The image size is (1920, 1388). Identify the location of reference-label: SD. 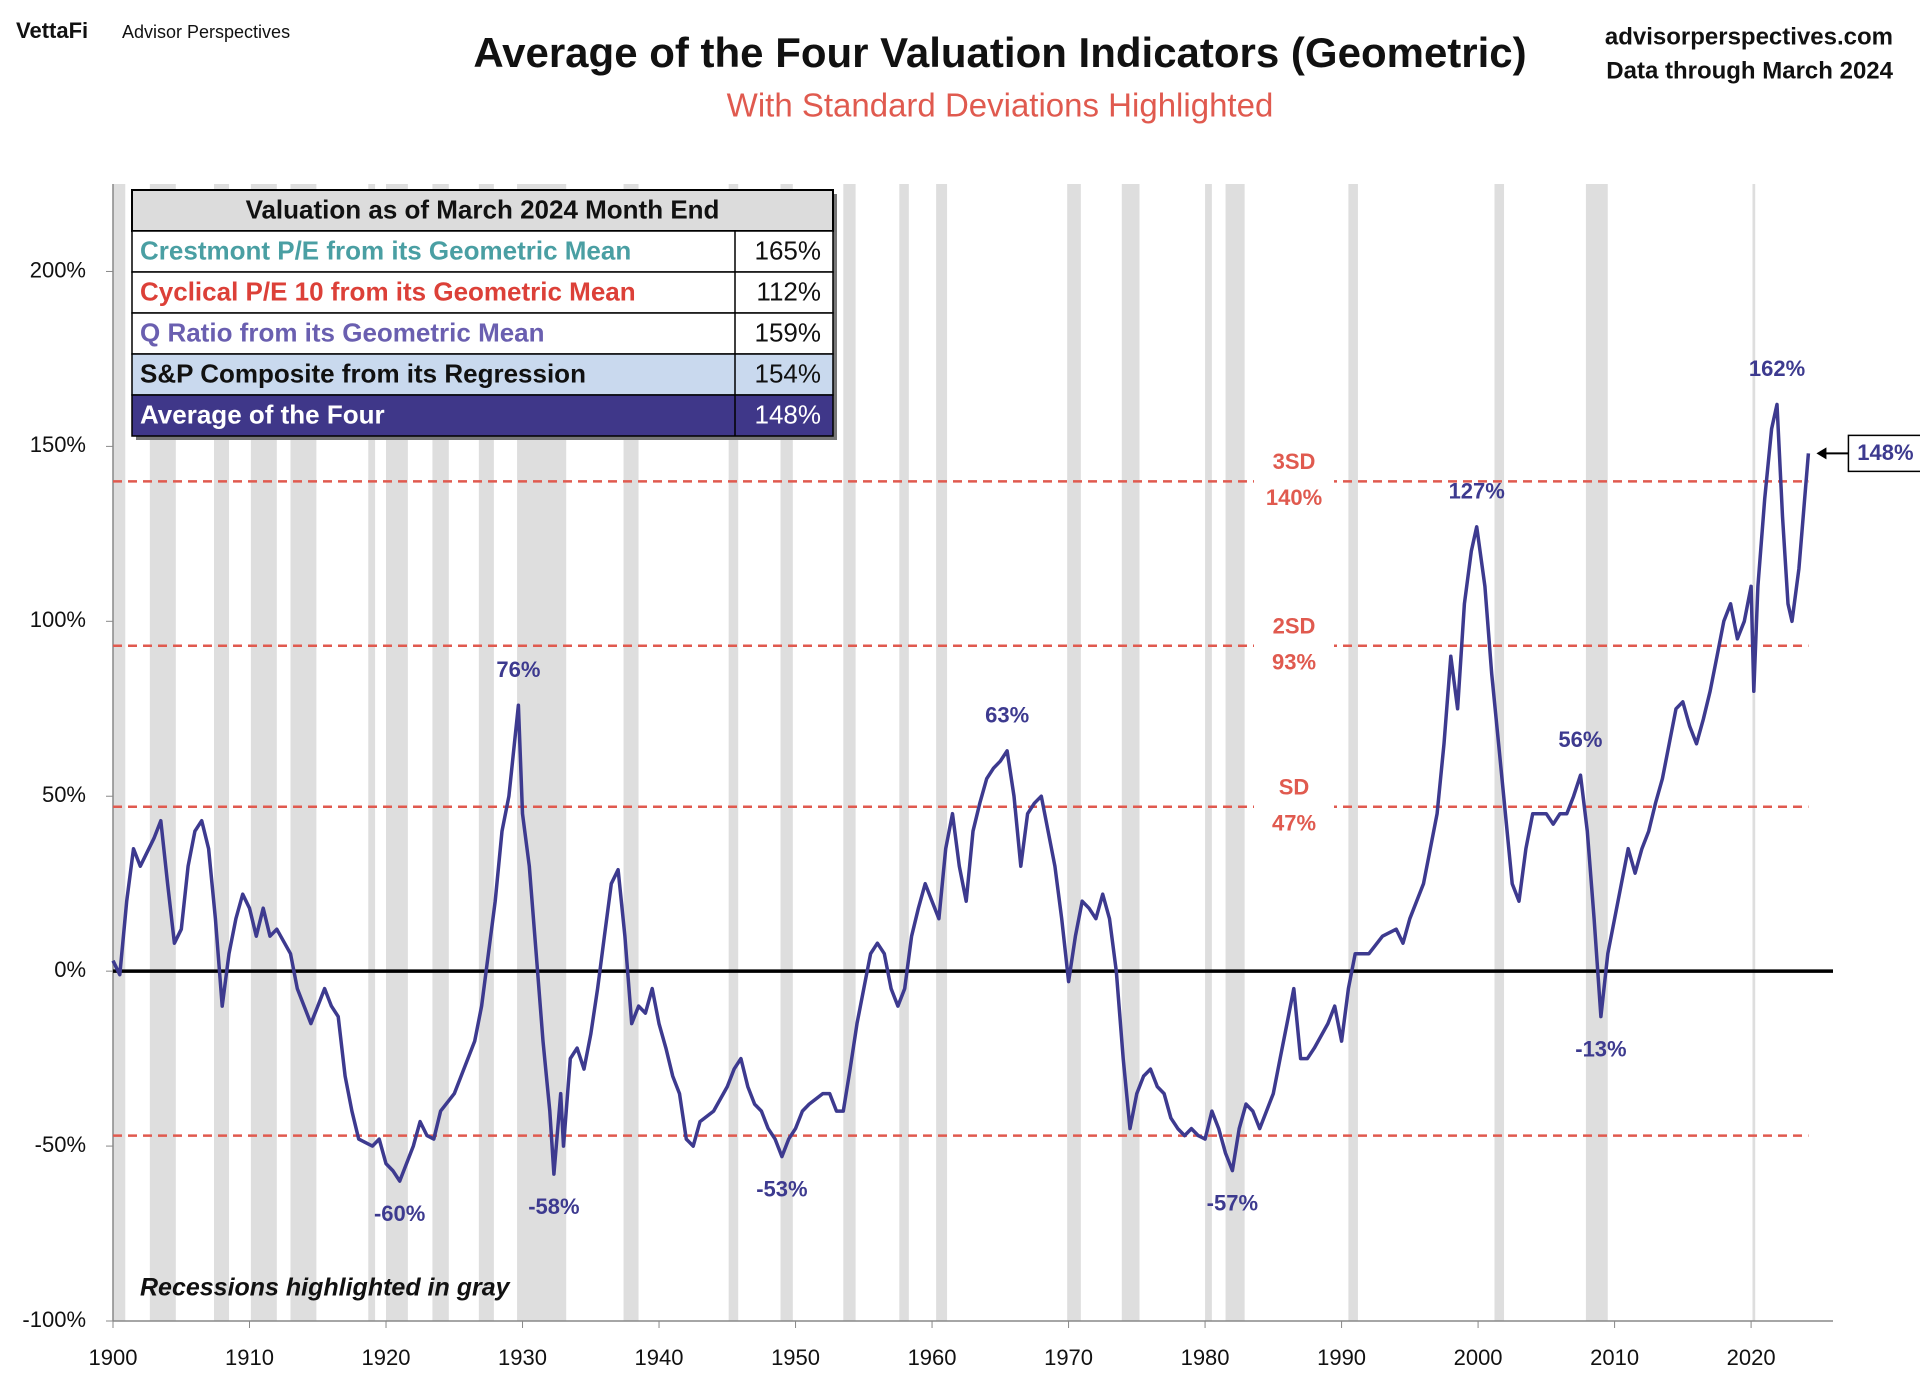
(1294, 787).